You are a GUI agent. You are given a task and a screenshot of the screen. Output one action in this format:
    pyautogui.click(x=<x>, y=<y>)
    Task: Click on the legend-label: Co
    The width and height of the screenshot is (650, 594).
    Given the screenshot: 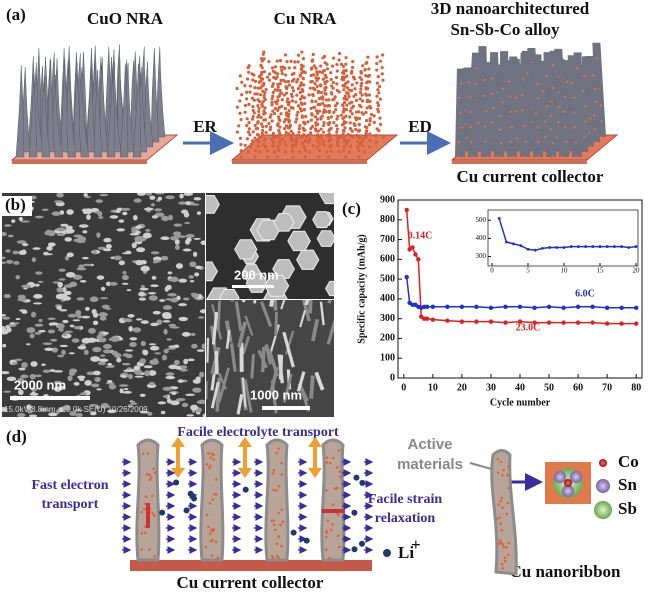 What is the action you would take?
    pyautogui.click(x=628, y=461)
    